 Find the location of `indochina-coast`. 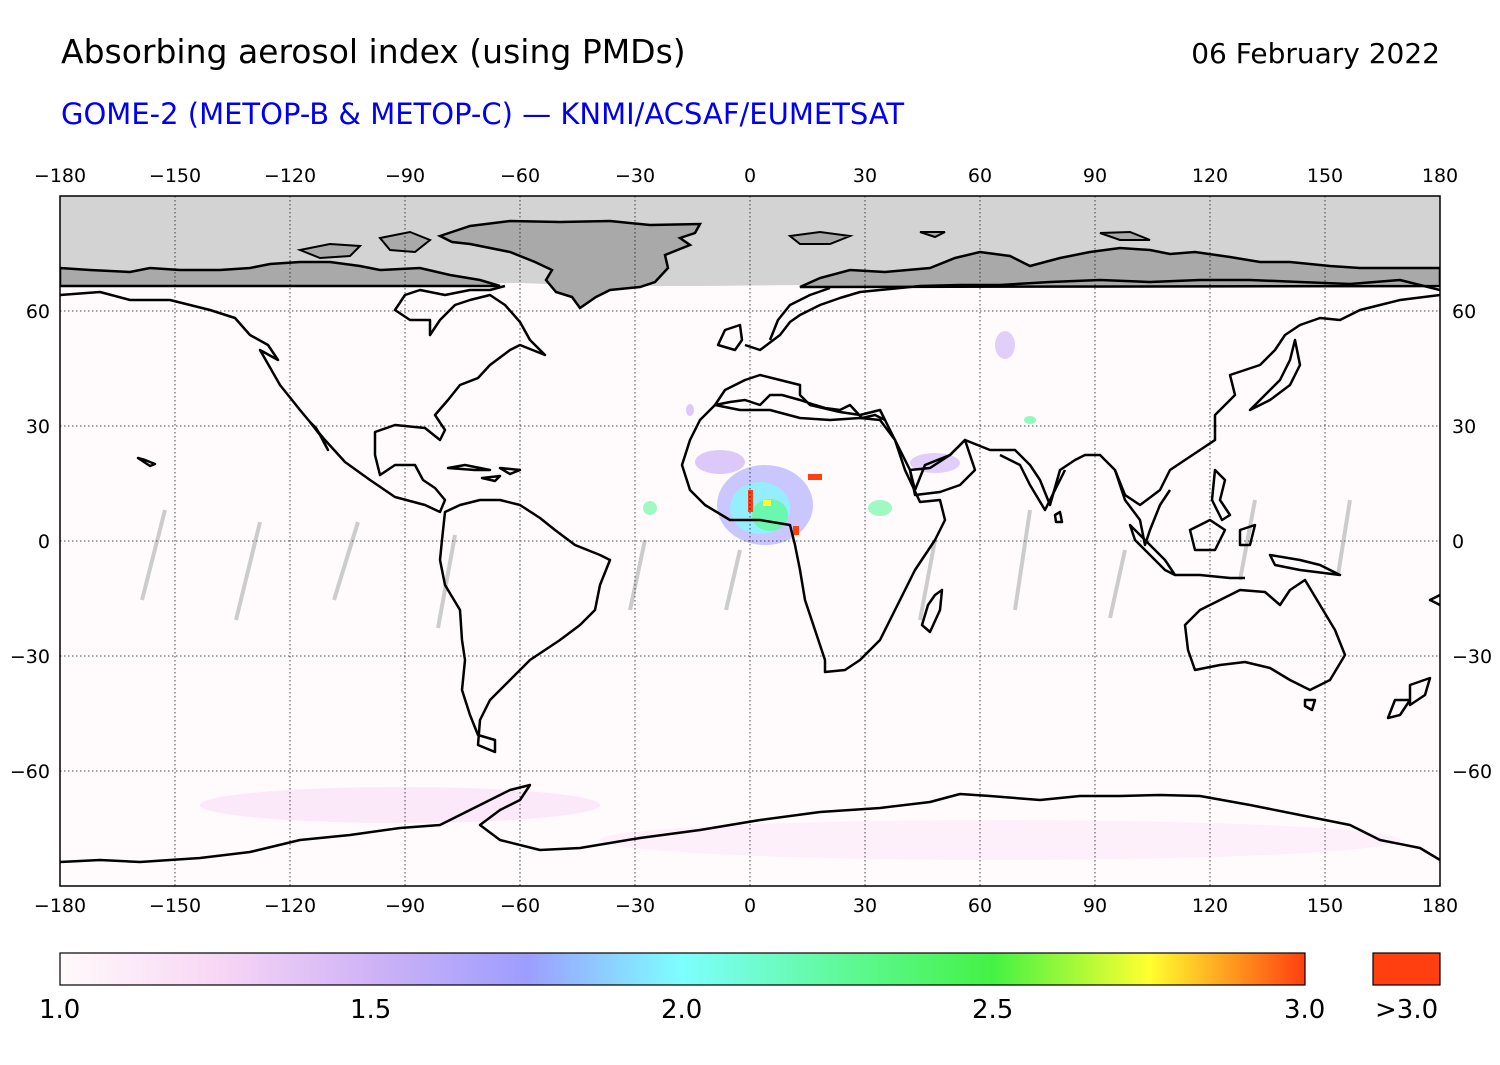

indochina-coast is located at coordinates (1142, 508).